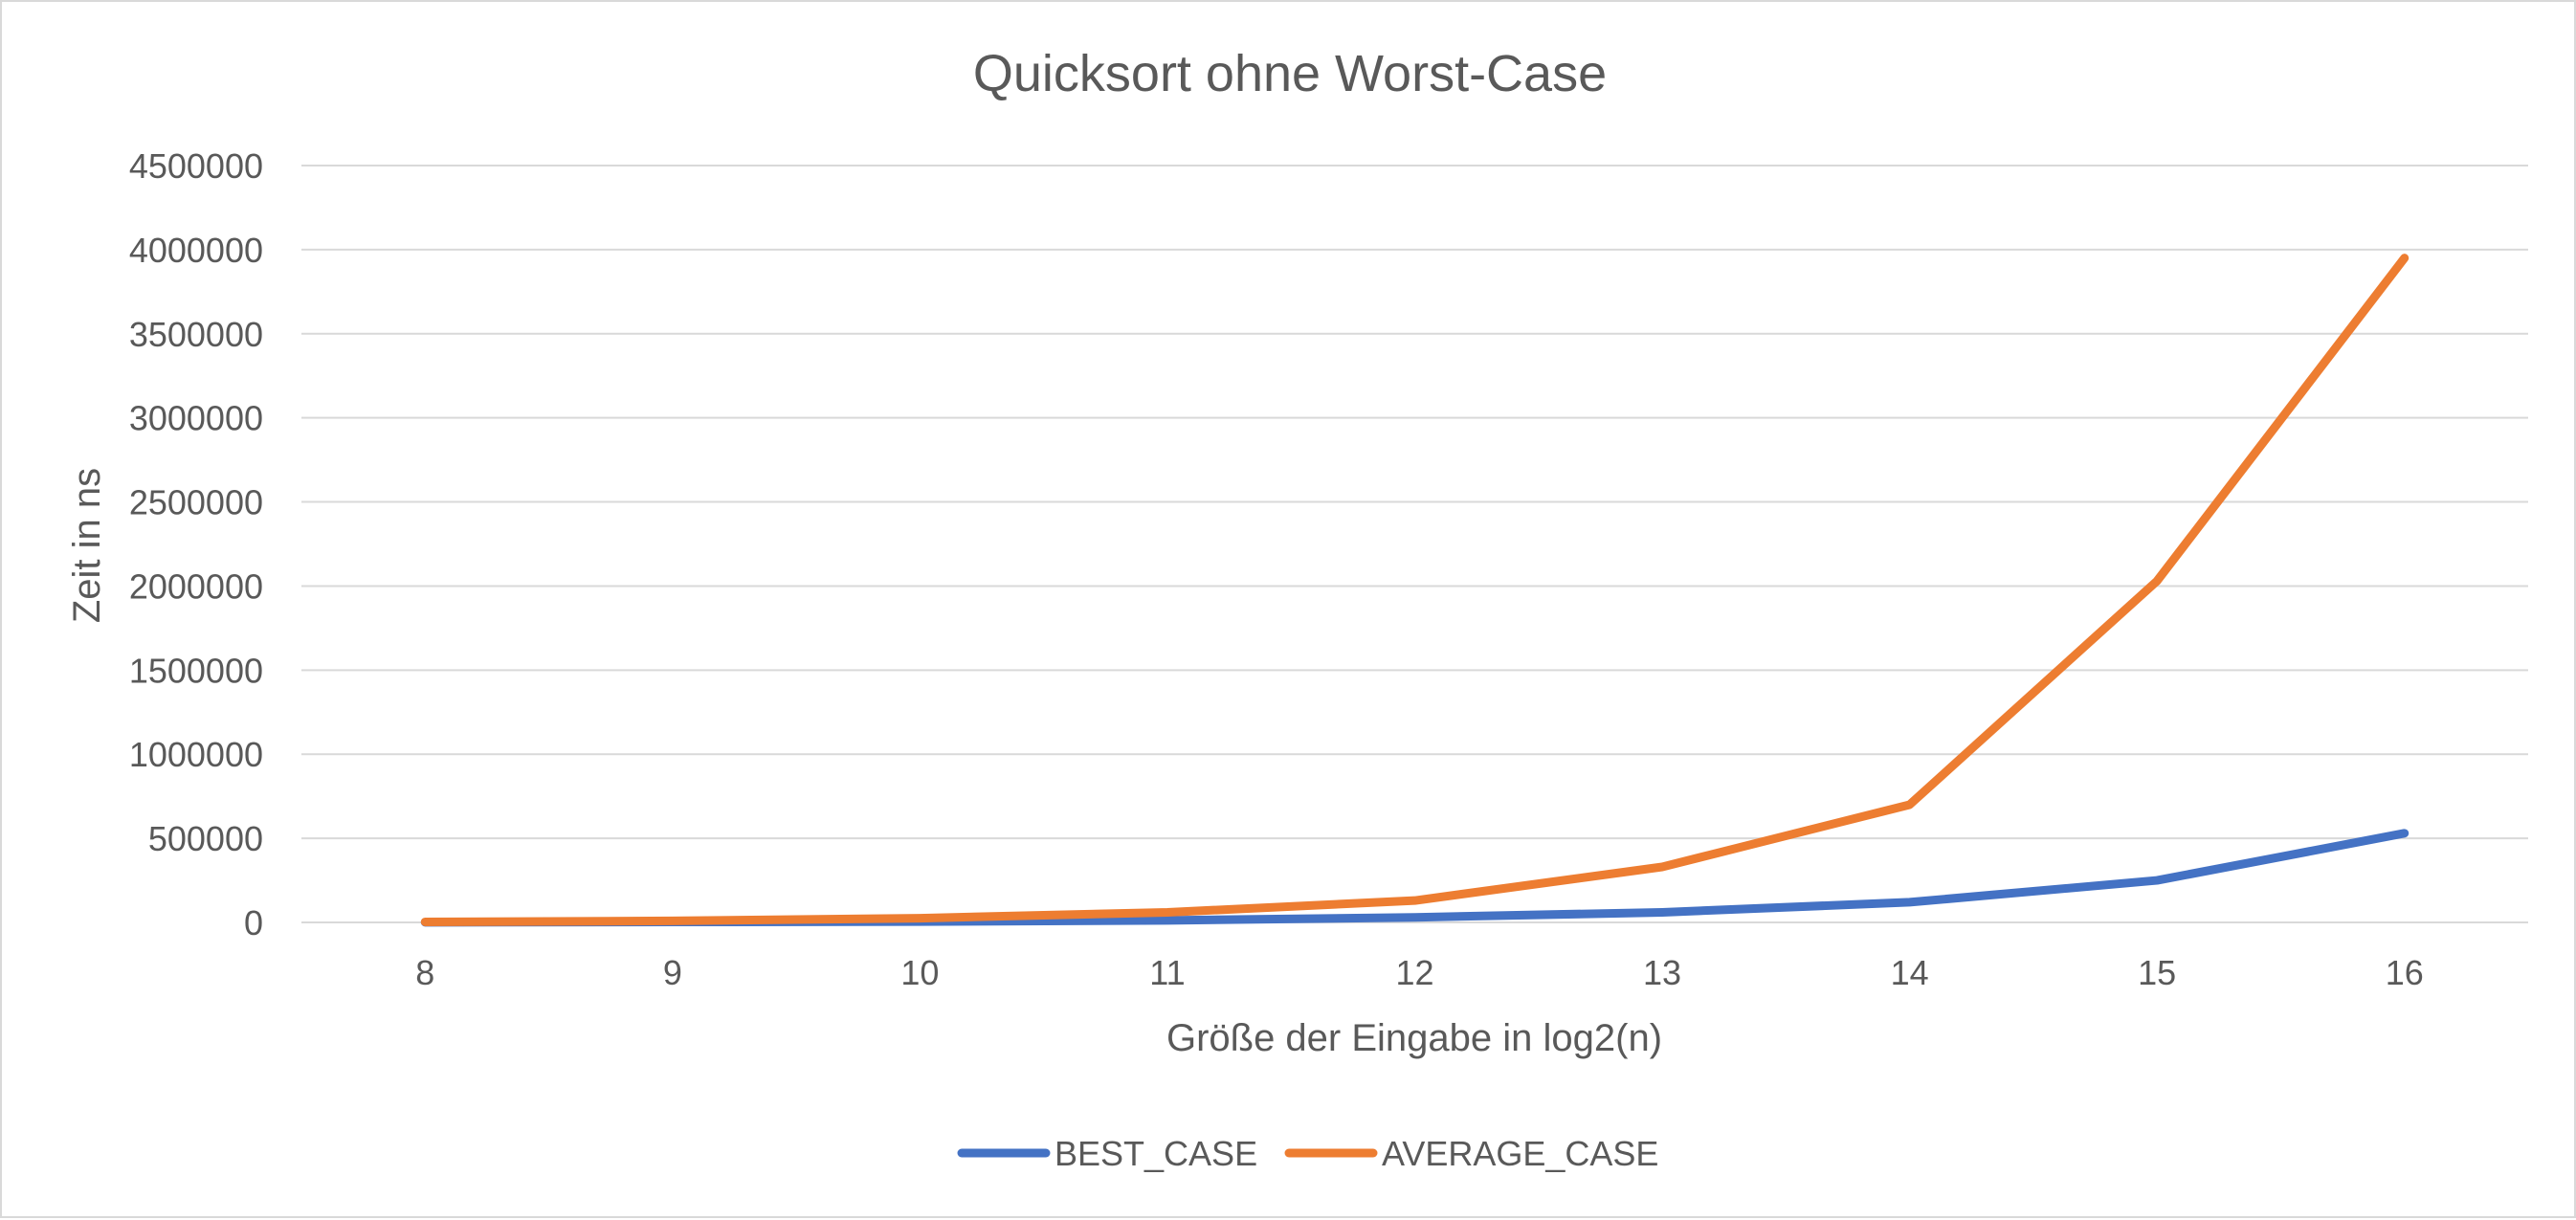 The width and height of the screenshot is (2576, 1220). What do you see at coordinates (424, 973) in the screenshot?
I see `x-tick-label: 8` at bounding box center [424, 973].